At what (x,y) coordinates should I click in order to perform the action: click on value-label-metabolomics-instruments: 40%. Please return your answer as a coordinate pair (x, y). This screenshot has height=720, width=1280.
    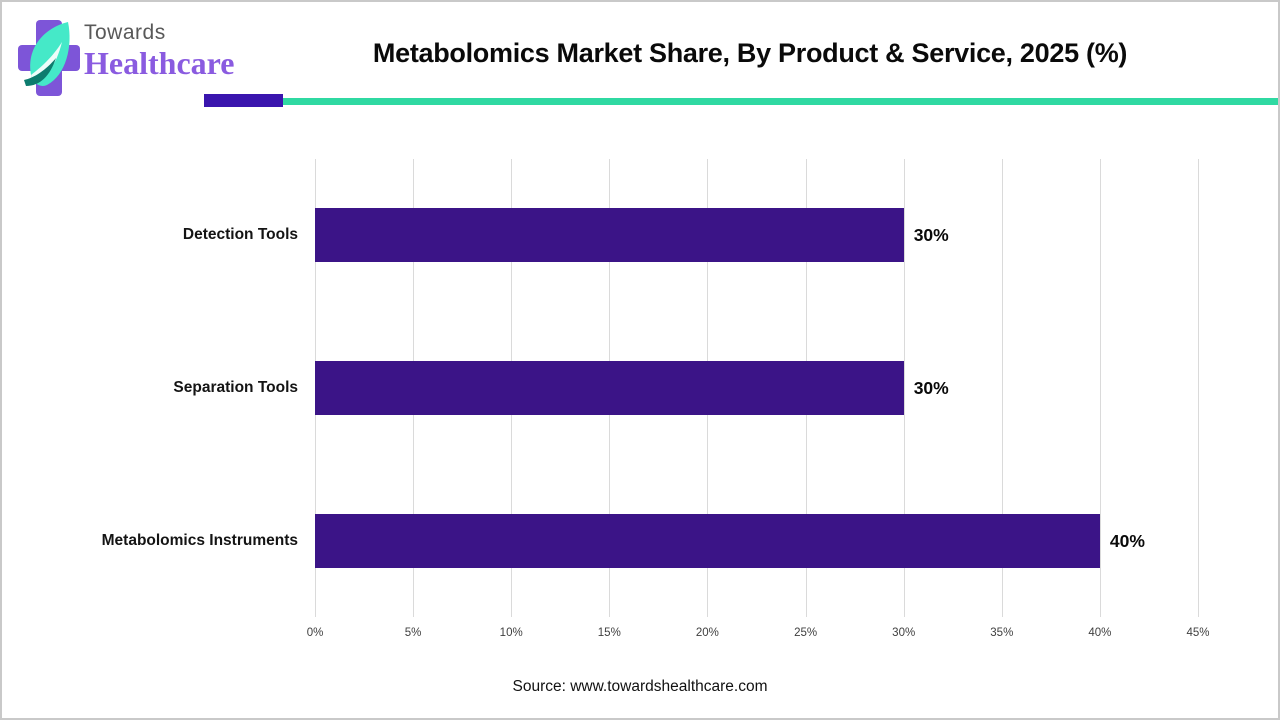
    Looking at the image, I should click on (1127, 540).